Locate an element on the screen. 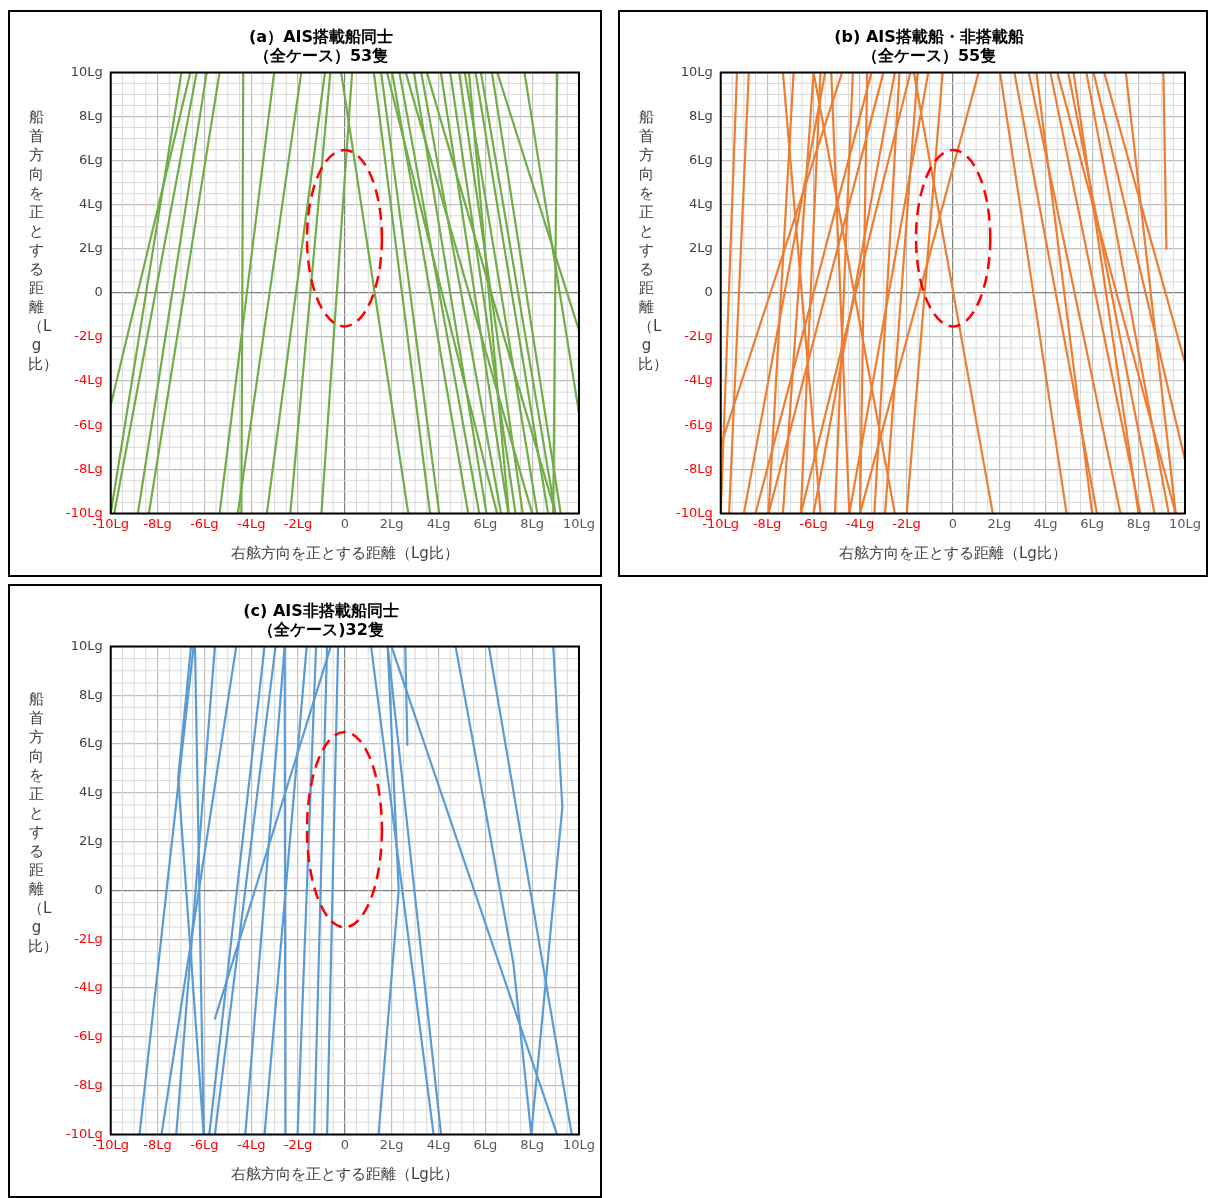 The width and height of the screenshot is (1208, 1198). chart-title: (a）AIS搭載船同士（全ケース）53隻 is located at coordinates (321, 45).